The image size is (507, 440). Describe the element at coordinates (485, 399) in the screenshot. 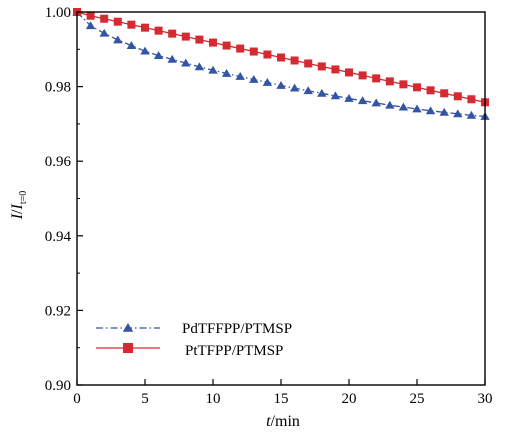

I see `x-tick-label: 30` at that location.